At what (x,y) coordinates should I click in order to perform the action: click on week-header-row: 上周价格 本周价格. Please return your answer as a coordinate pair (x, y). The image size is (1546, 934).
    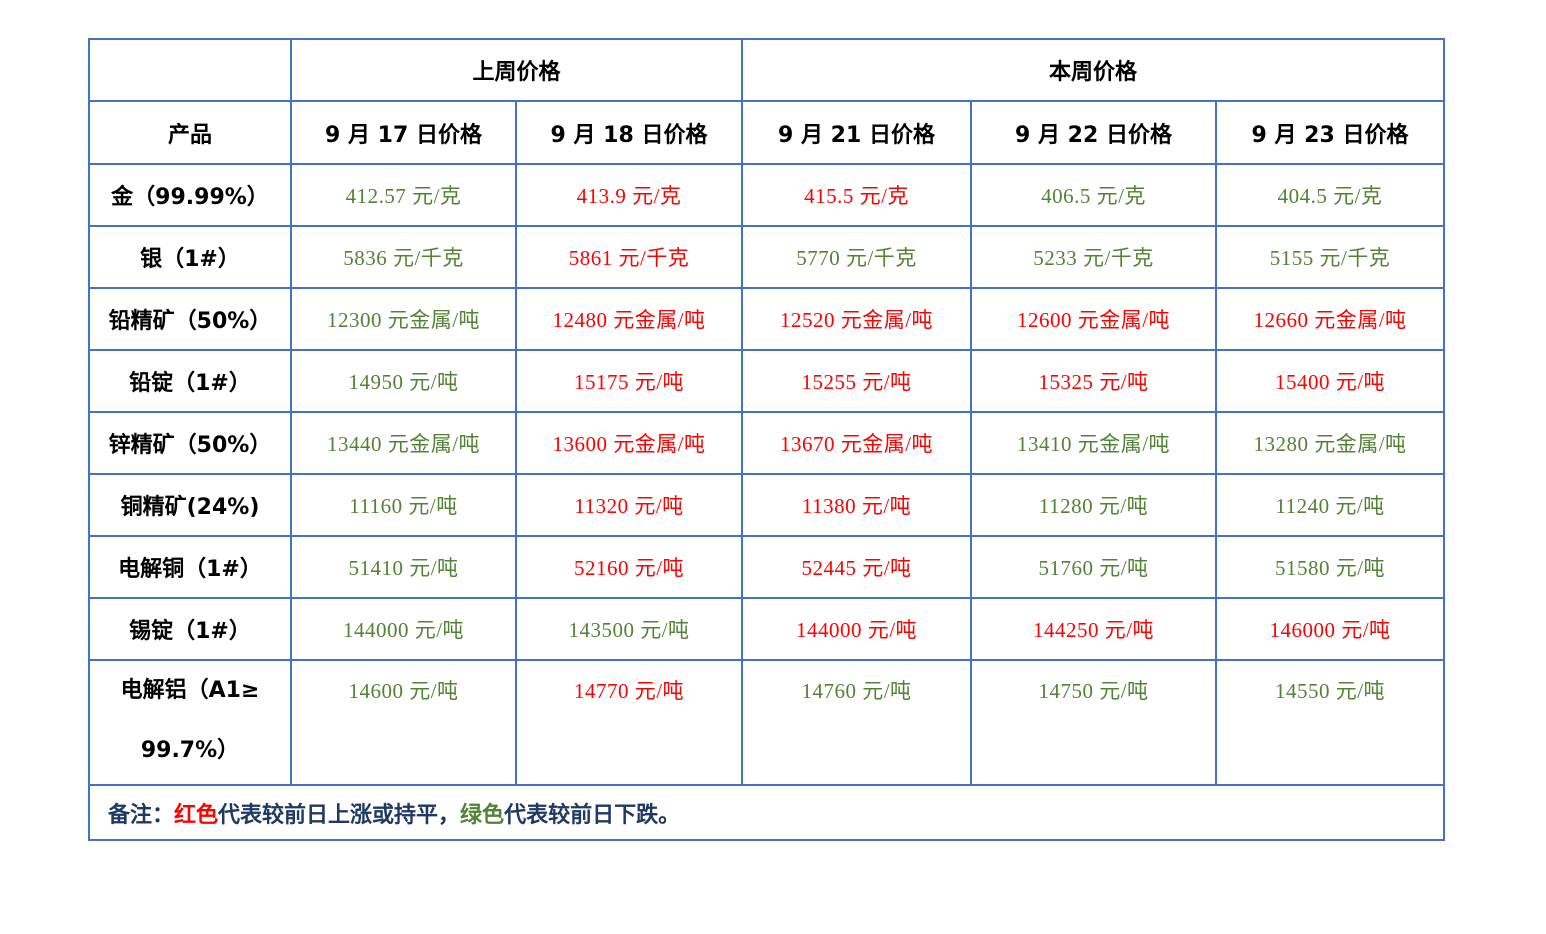
    Looking at the image, I should click on (766, 70).